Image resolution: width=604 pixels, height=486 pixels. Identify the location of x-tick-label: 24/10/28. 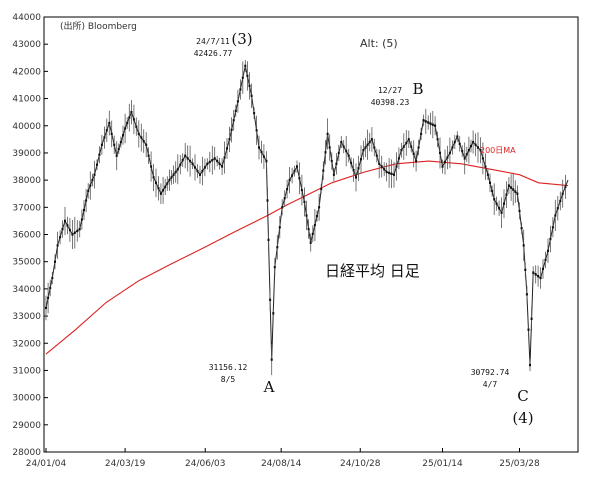
(360, 464).